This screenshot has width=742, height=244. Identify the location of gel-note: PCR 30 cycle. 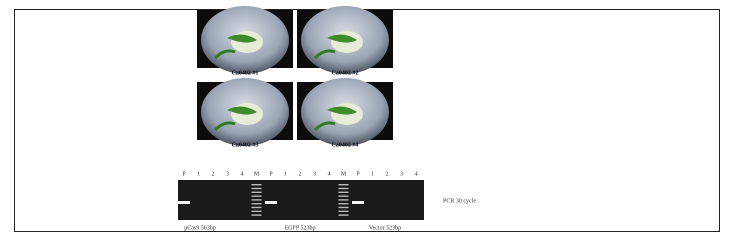
(459, 201).